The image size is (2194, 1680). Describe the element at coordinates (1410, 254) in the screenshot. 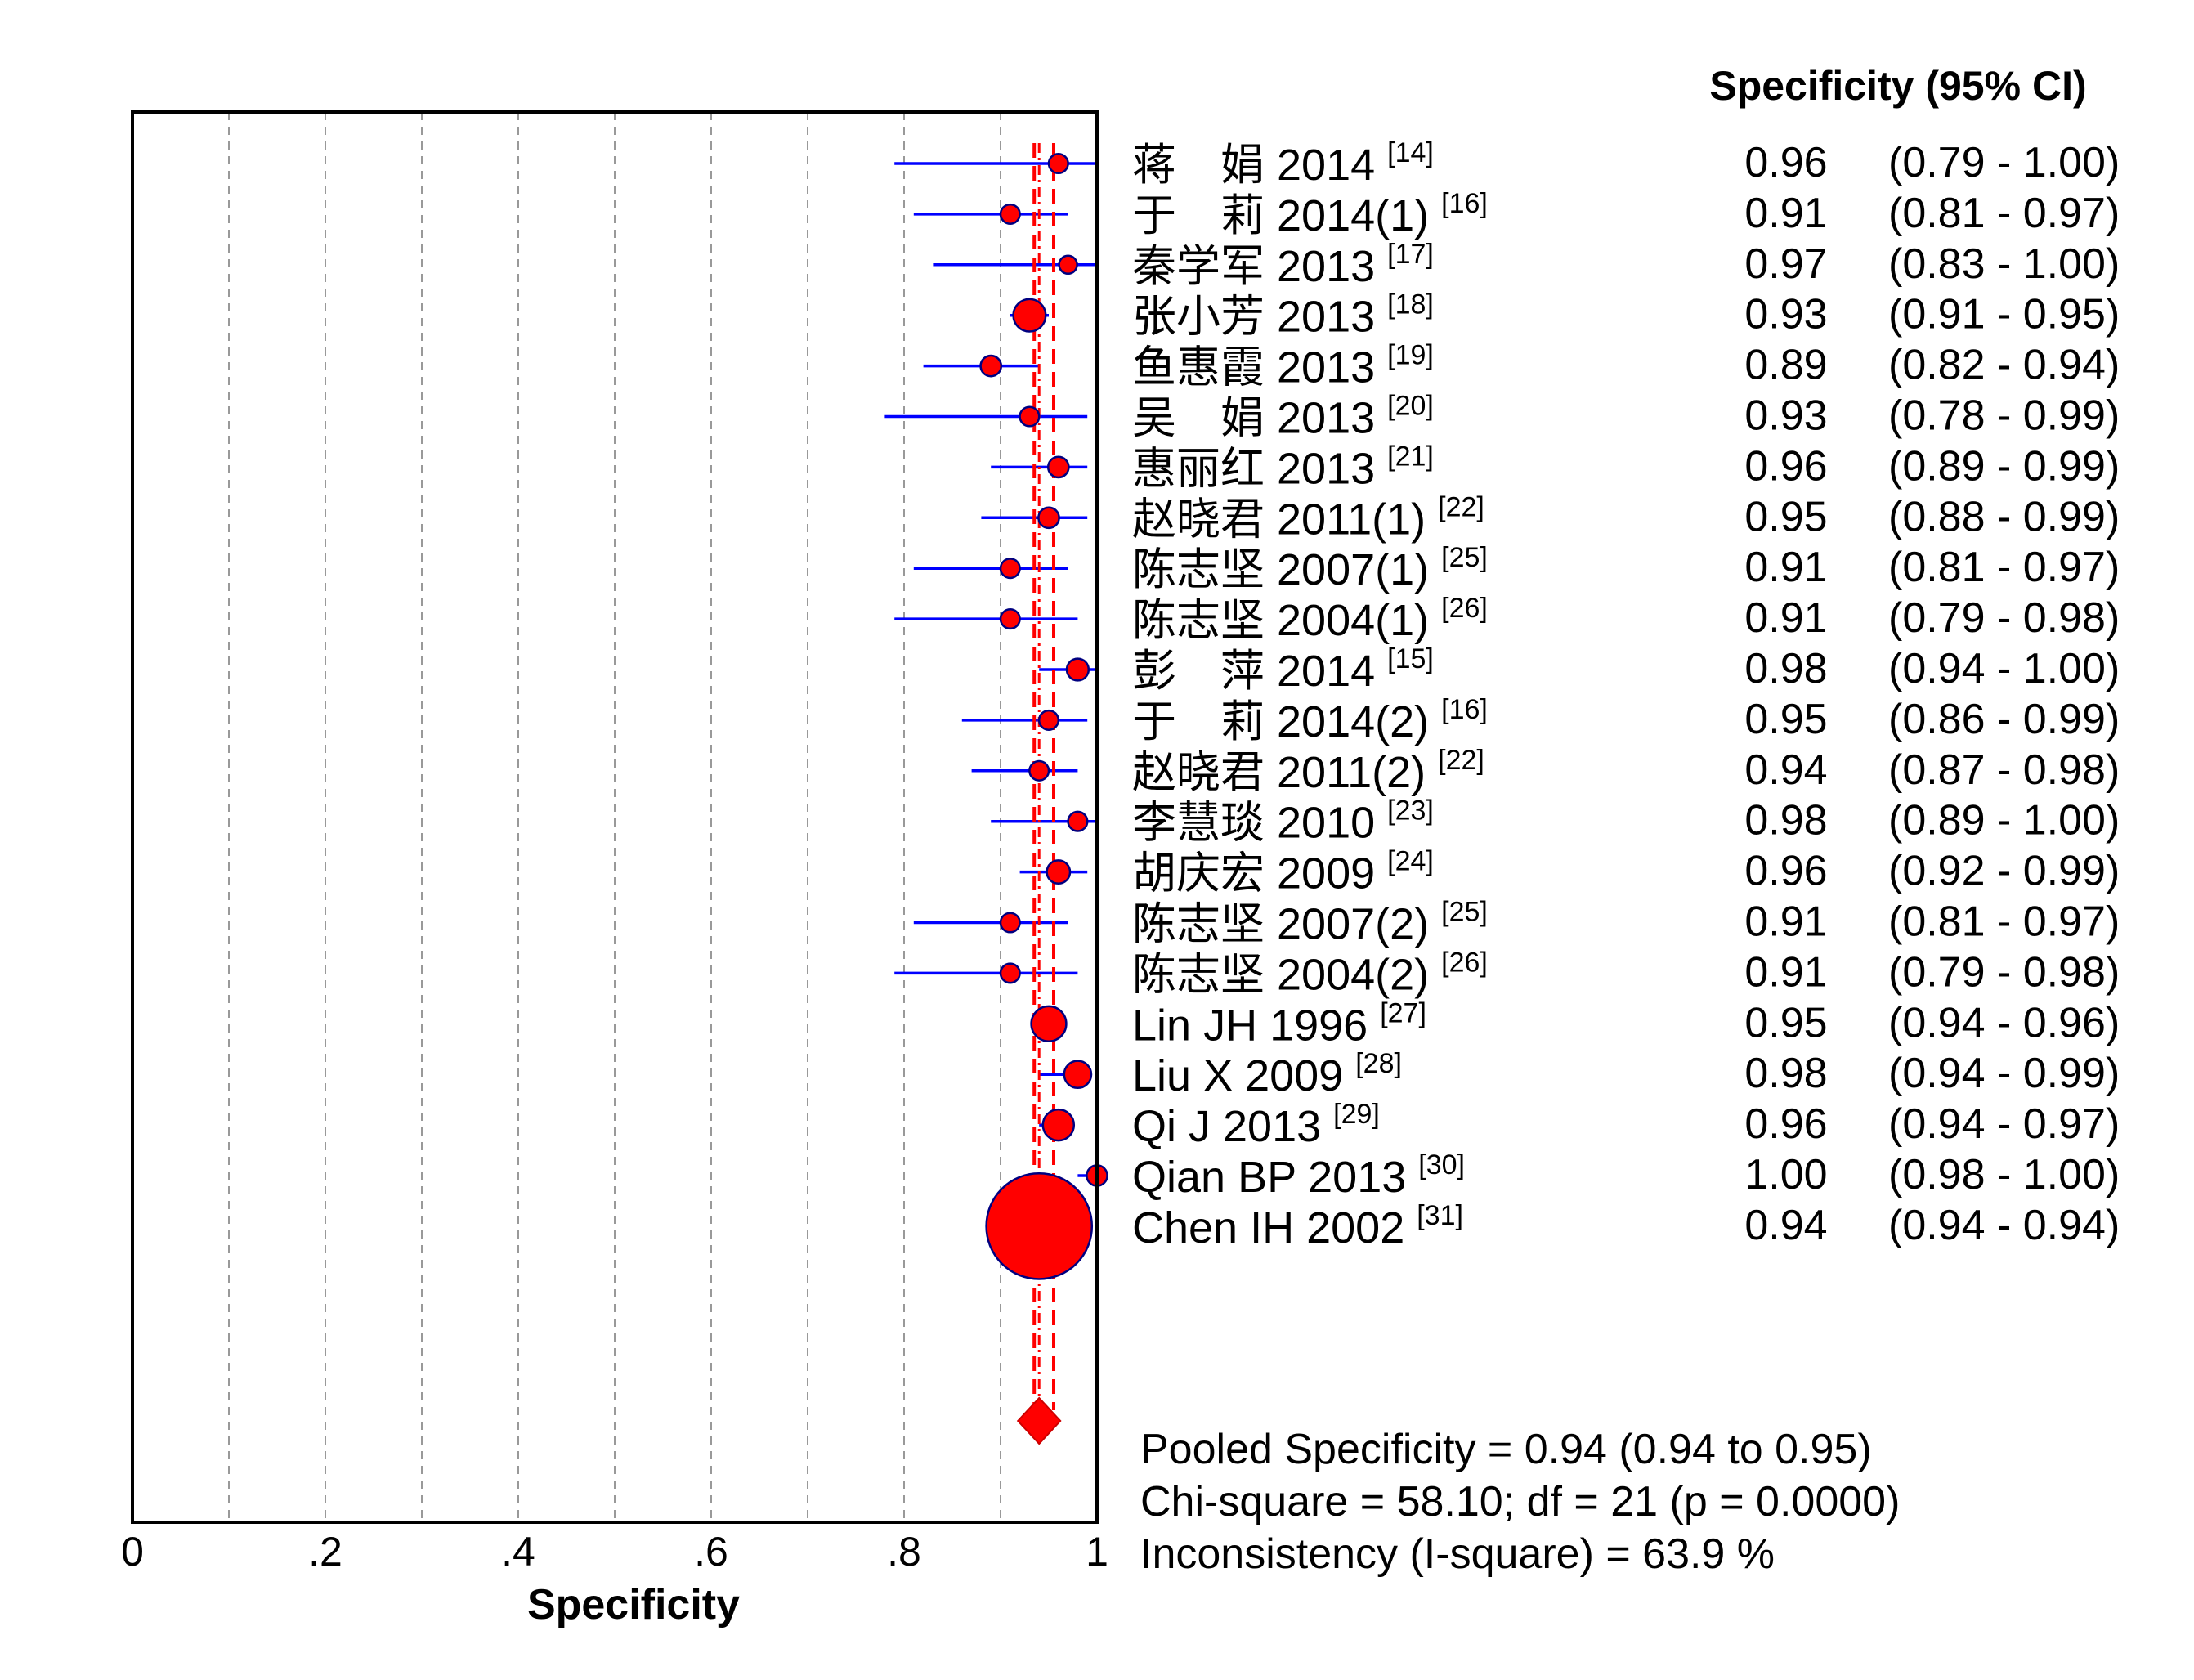

I see `study-ref: [17]` at that location.